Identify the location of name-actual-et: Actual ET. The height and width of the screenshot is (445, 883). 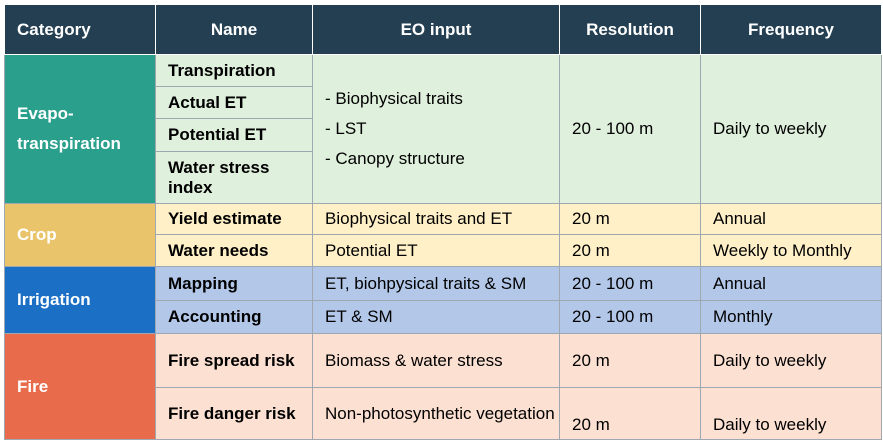
(234, 102).